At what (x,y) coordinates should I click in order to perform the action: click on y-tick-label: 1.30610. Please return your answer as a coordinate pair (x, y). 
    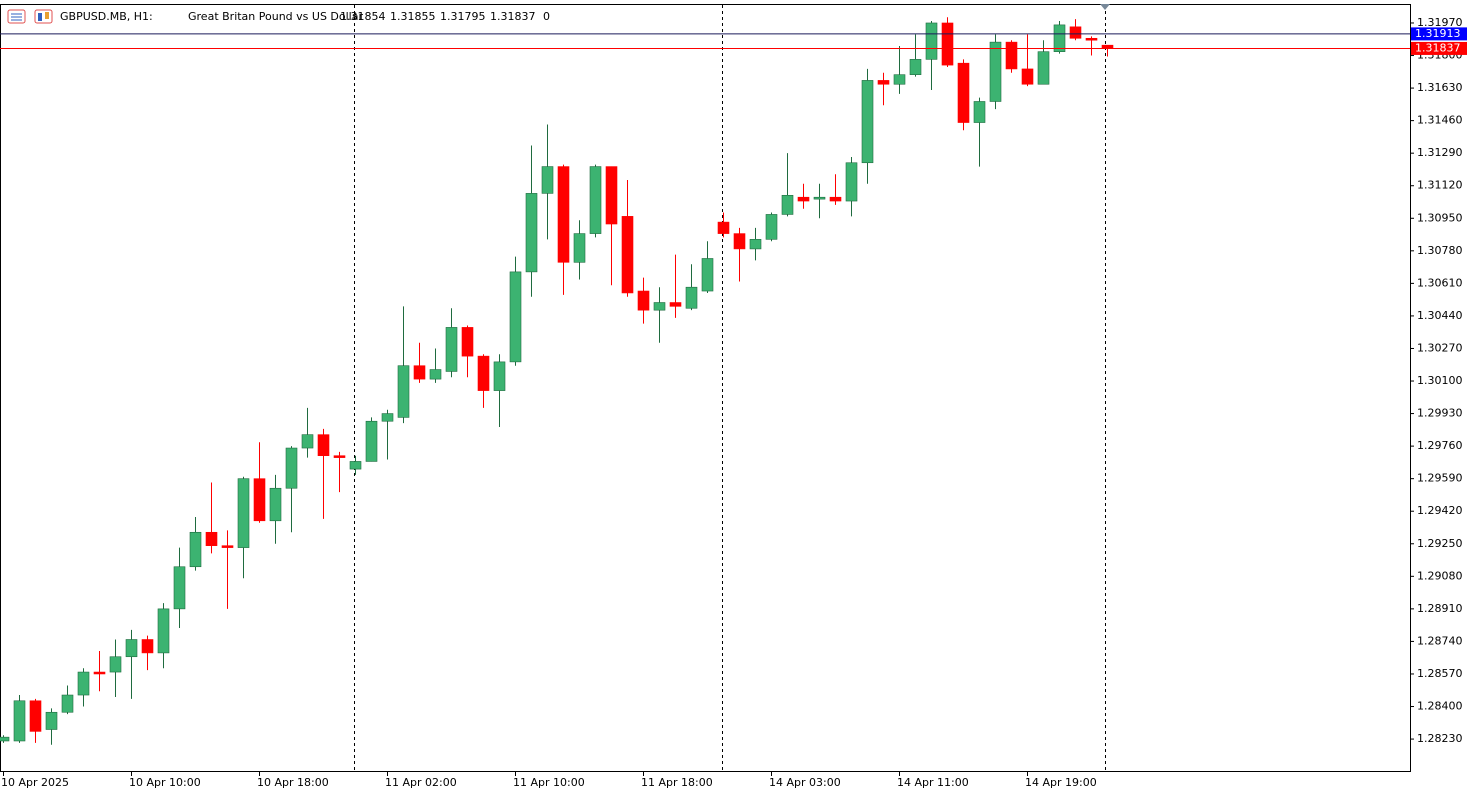
    Looking at the image, I should click on (1440, 282).